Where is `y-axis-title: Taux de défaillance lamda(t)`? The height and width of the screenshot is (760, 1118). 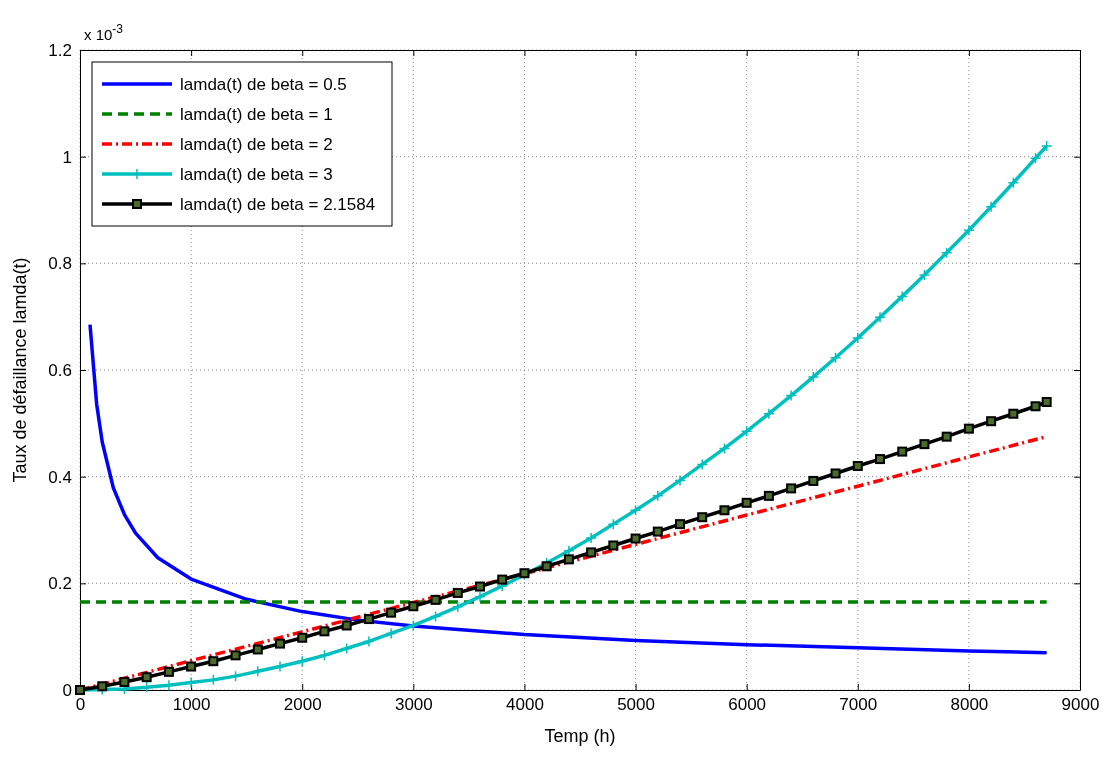
y-axis-title: Taux de défaillance lamda(t) is located at coordinates (20, 370).